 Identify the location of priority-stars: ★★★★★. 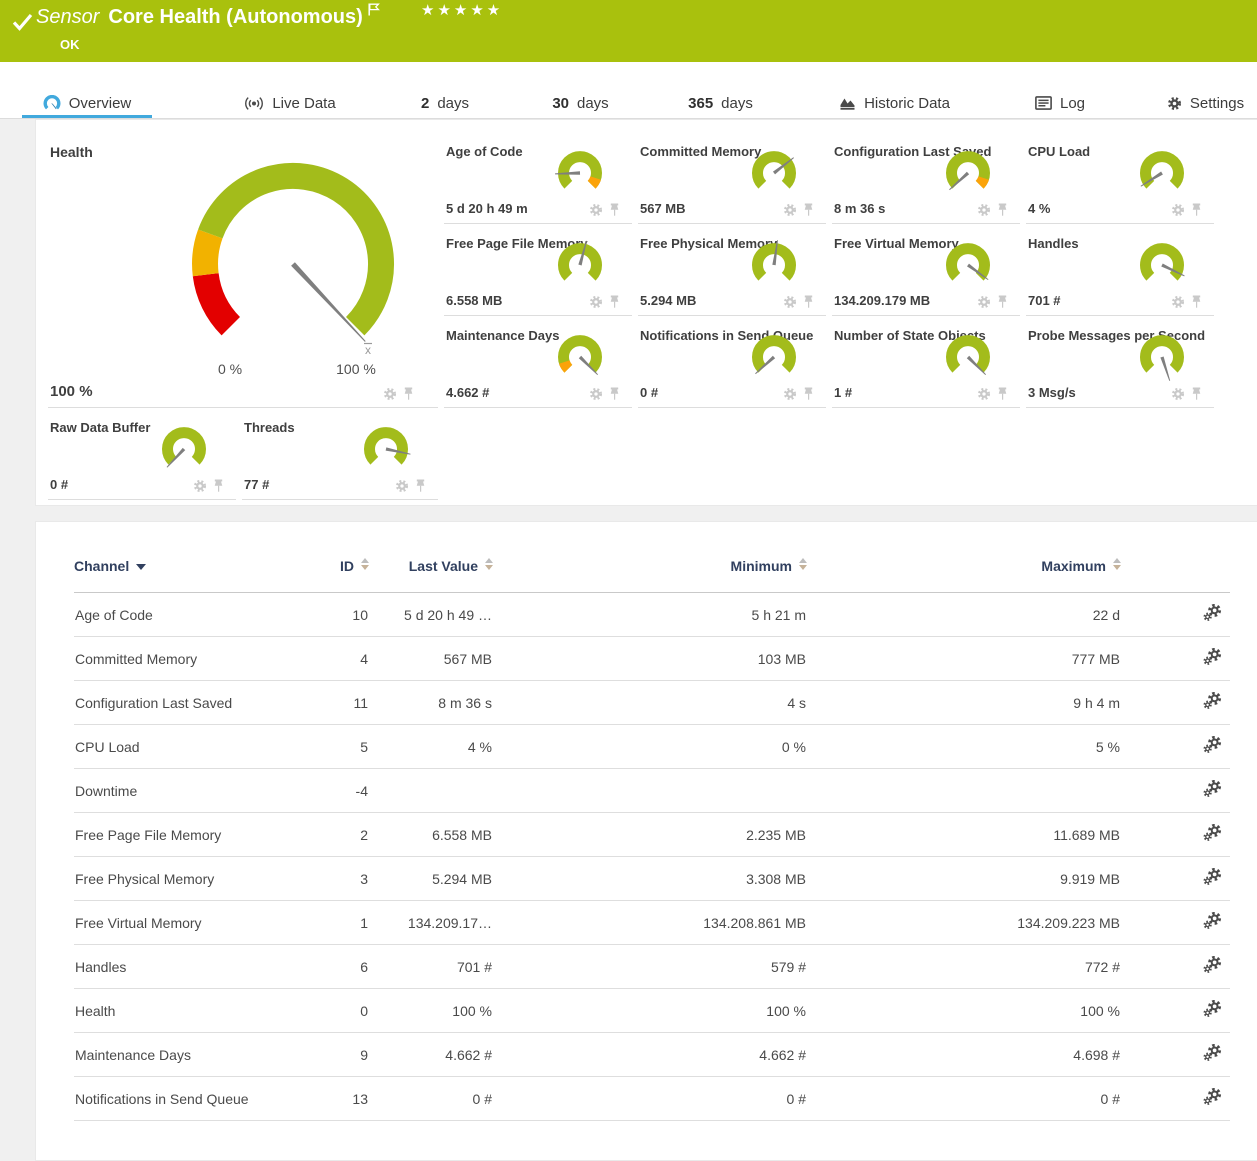
(462, 10).